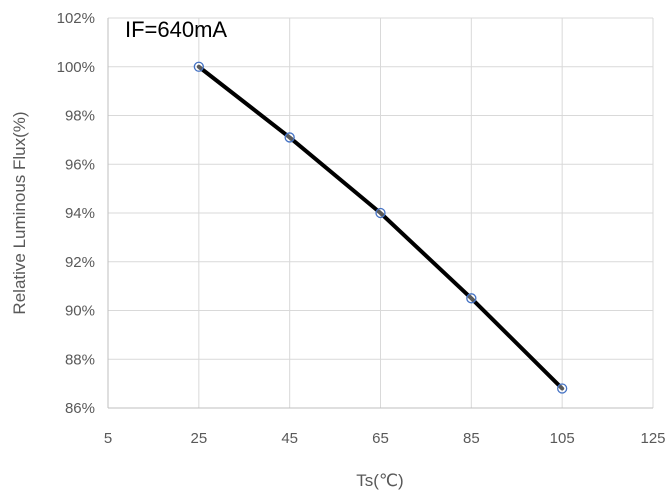 The width and height of the screenshot is (670, 495). Describe the element at coordinates (80, 311) in the screenshot. I see `y-tick-label: 90%` at that location.